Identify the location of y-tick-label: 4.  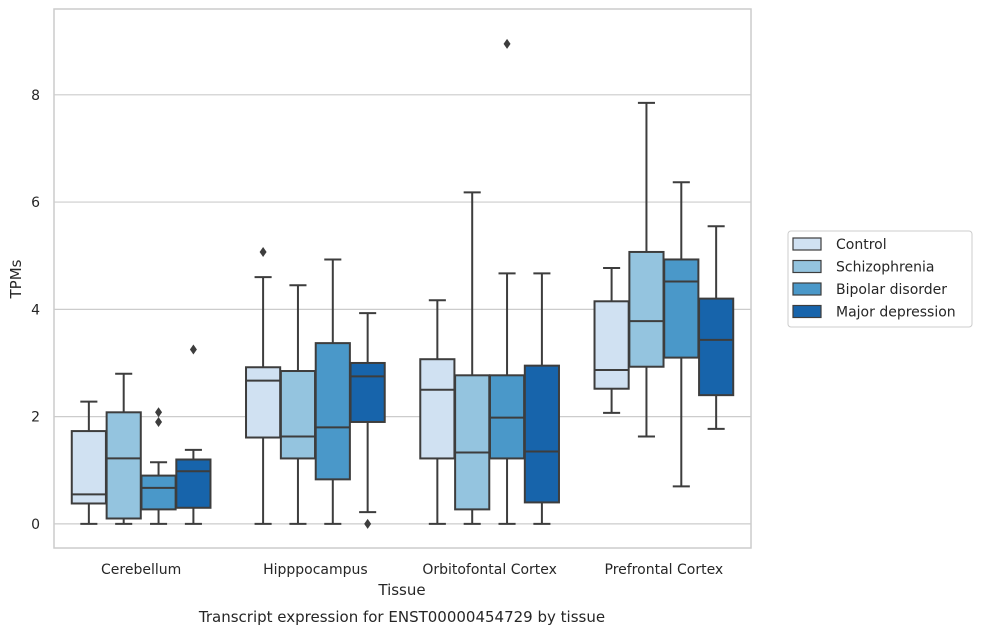
(35, 310).